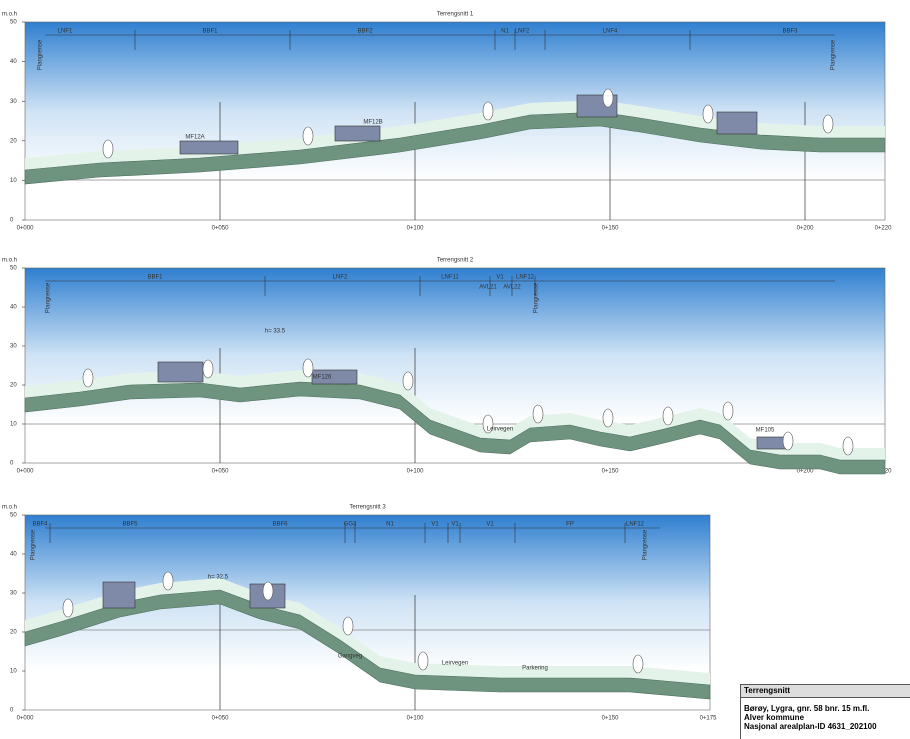 Image resolution: width=910 pixels, height=739 pixels. I want to click on annotation: AVL21, so click(488, 288).